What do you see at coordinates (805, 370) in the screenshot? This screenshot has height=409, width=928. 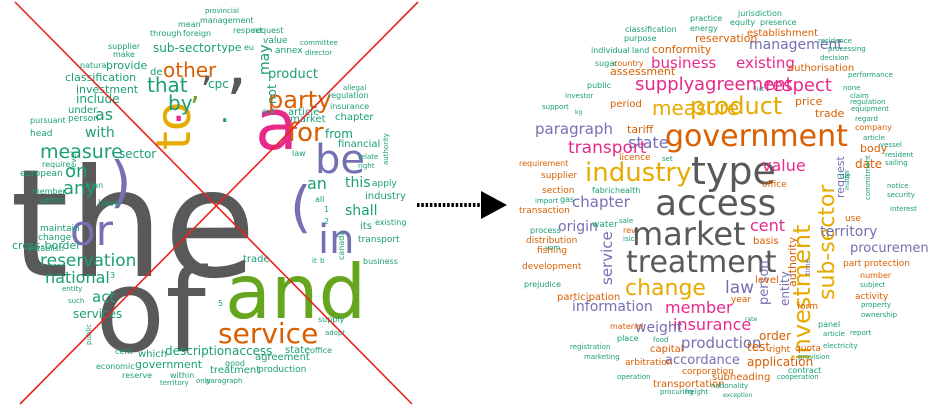 I see `cloud-word: contract` at bounding box center [805, 370].